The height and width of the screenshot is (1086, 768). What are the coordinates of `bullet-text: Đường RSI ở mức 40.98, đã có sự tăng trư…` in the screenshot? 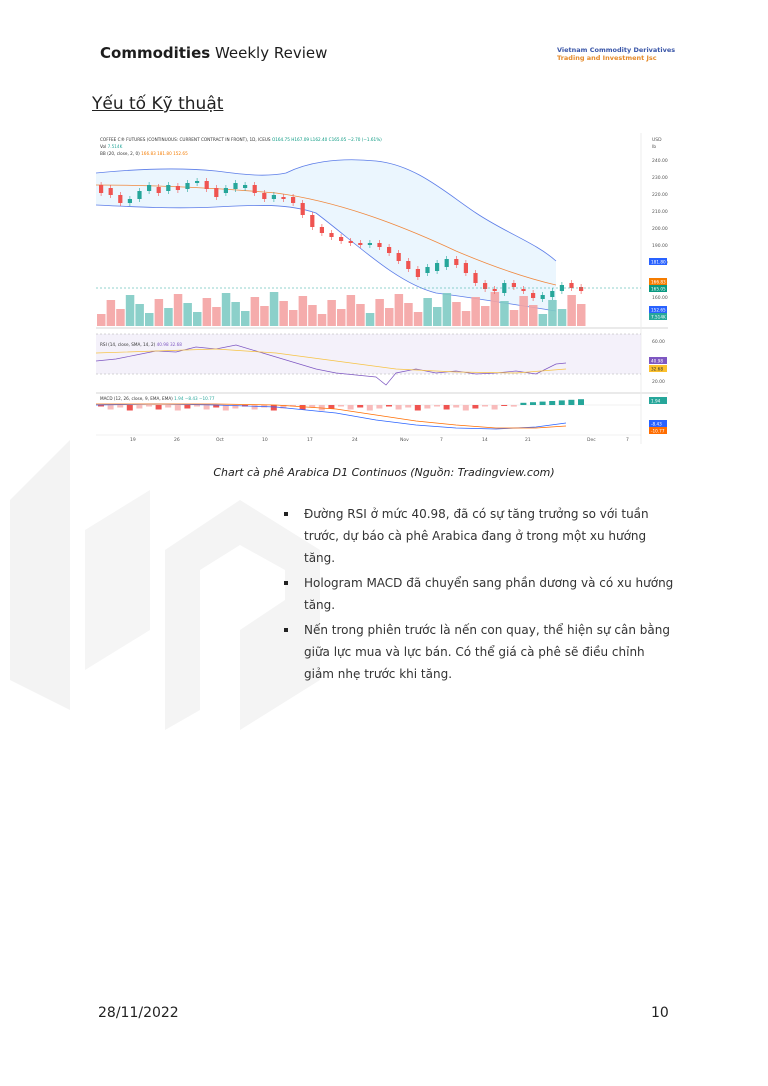 It's located at (476, 536).